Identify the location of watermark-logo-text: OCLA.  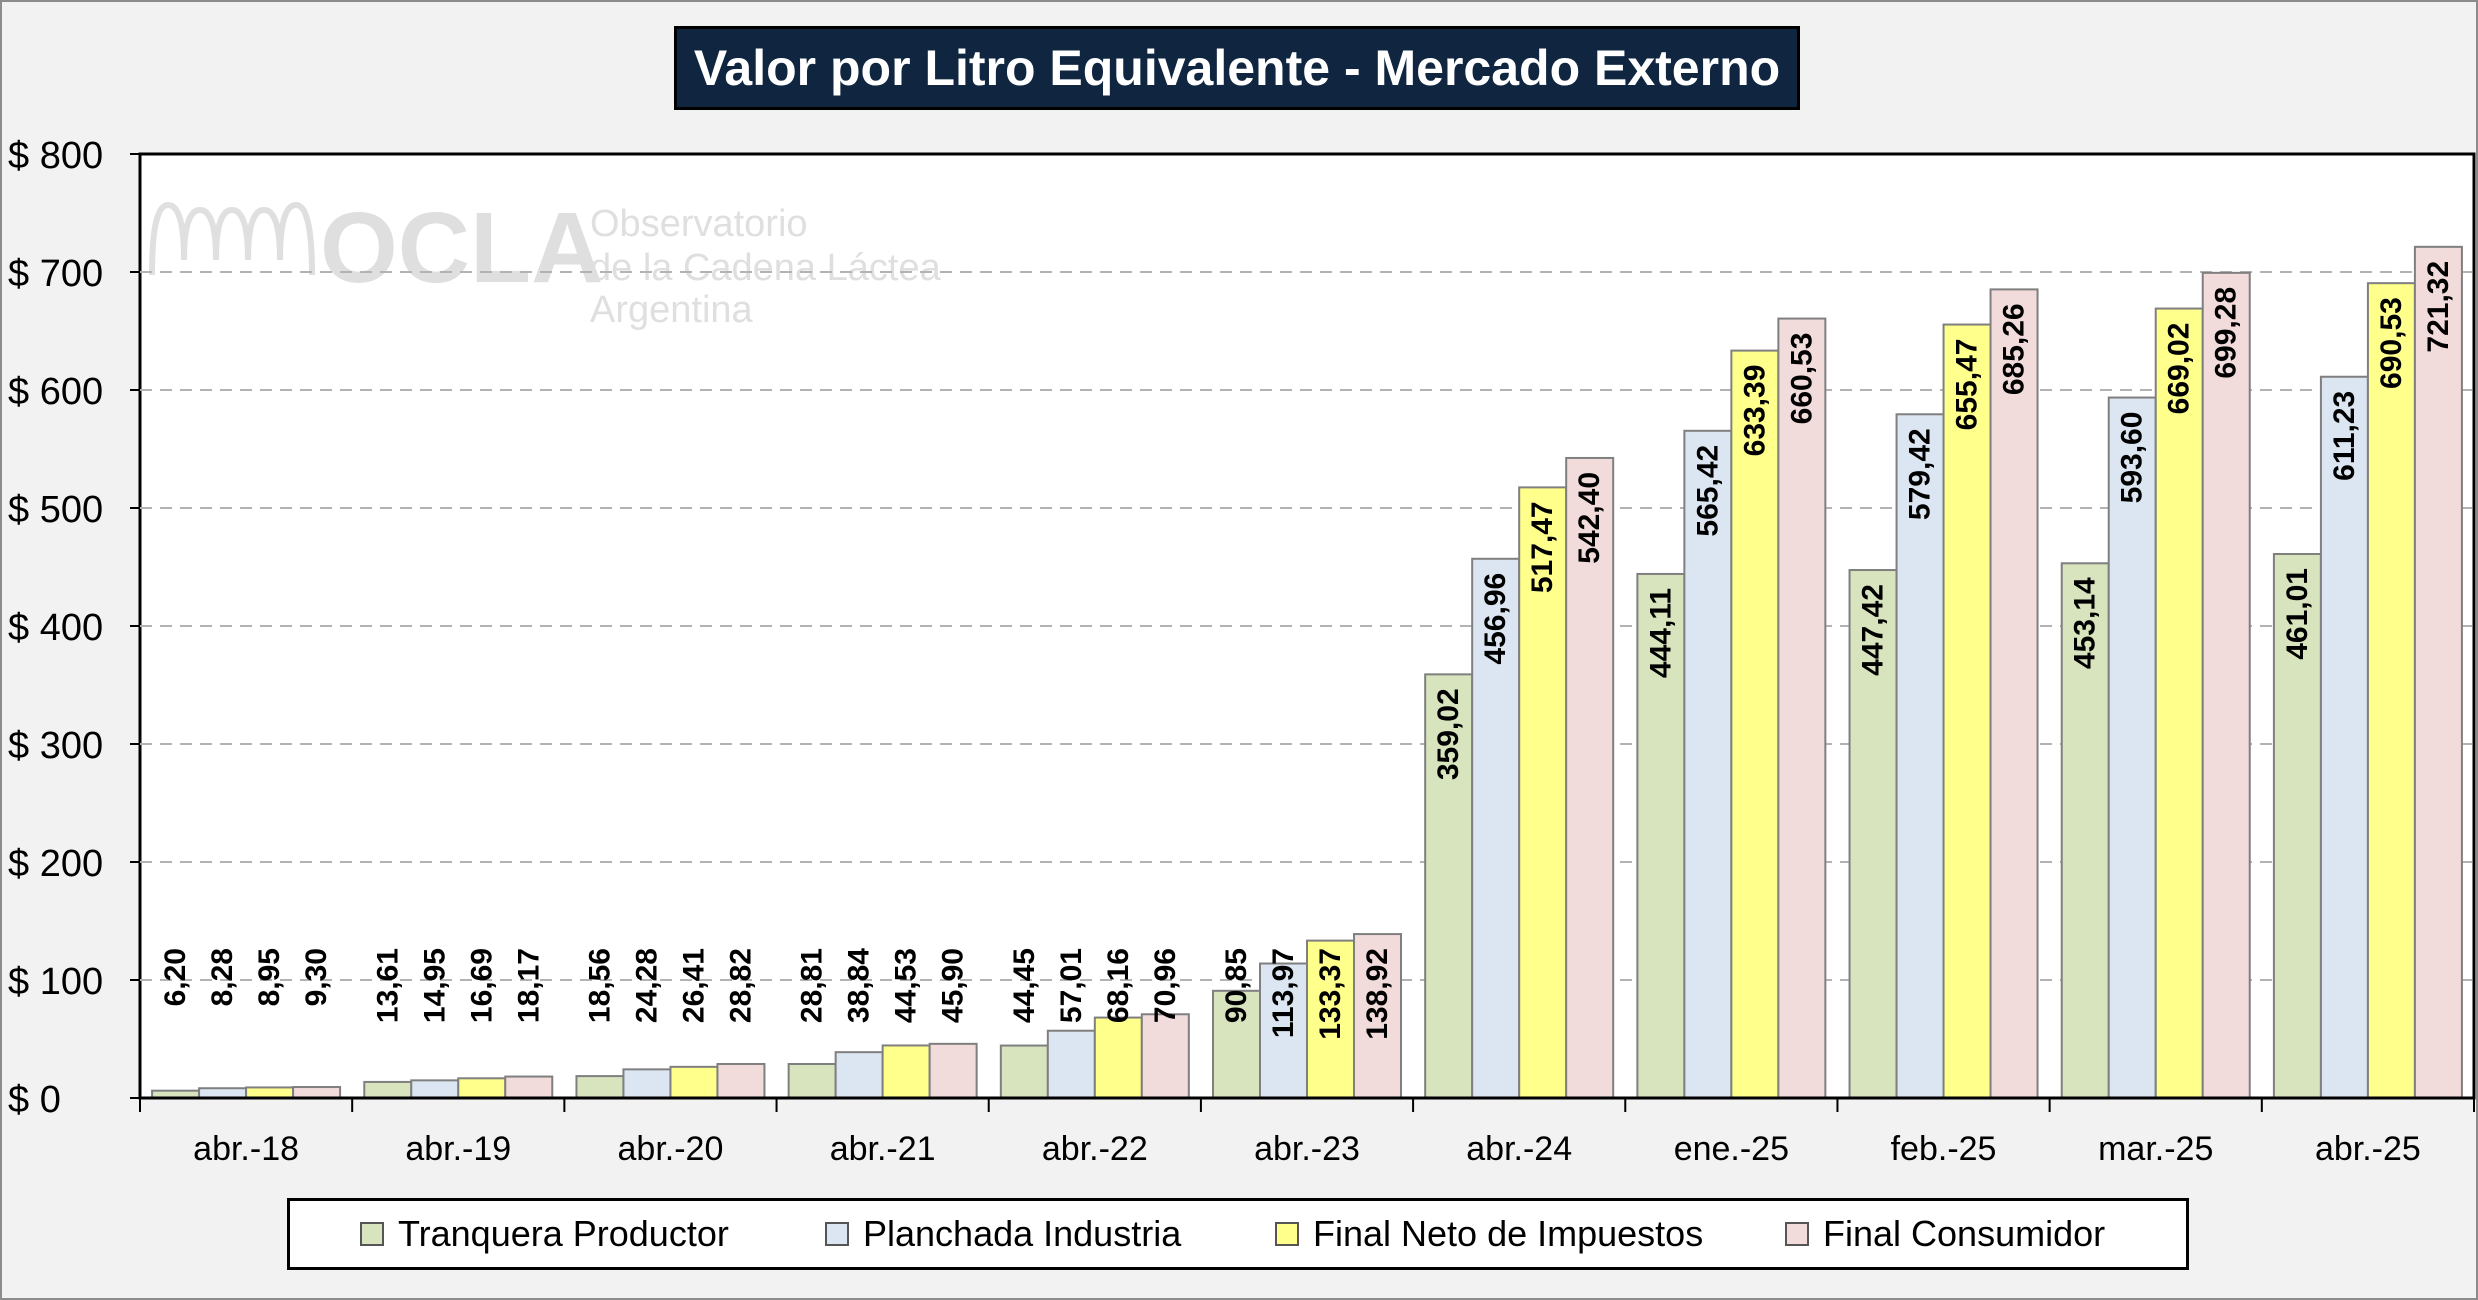
(461, 248).